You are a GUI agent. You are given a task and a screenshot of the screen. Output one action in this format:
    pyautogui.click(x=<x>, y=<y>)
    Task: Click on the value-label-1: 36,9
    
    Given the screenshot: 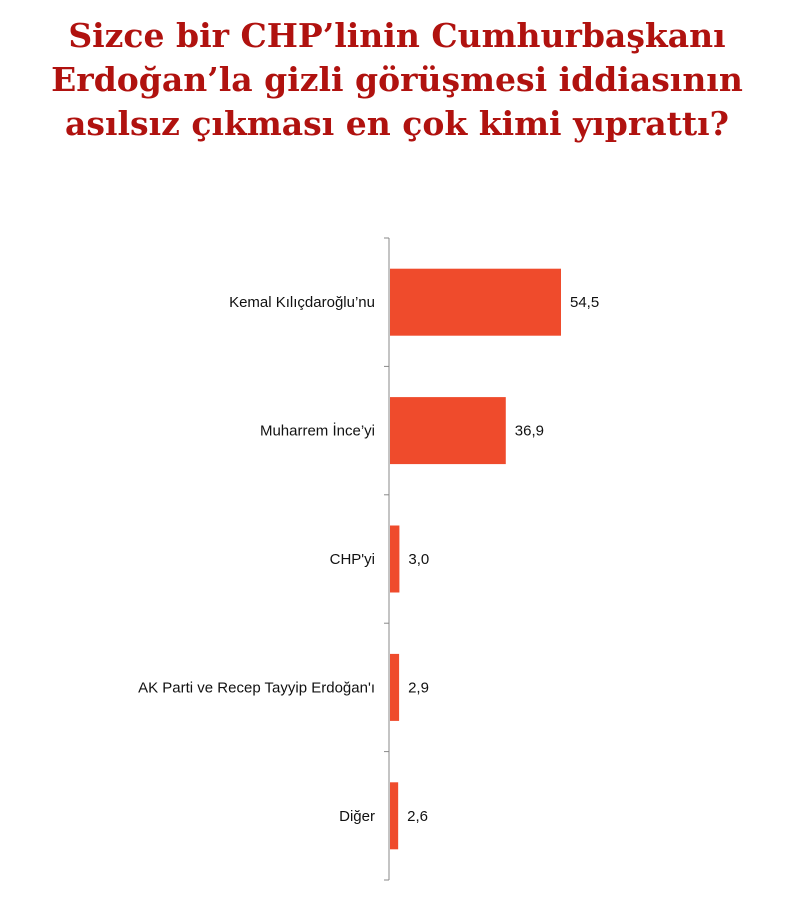 What is the action you would take?
    pyautogui.click(x=529, y=431)
    